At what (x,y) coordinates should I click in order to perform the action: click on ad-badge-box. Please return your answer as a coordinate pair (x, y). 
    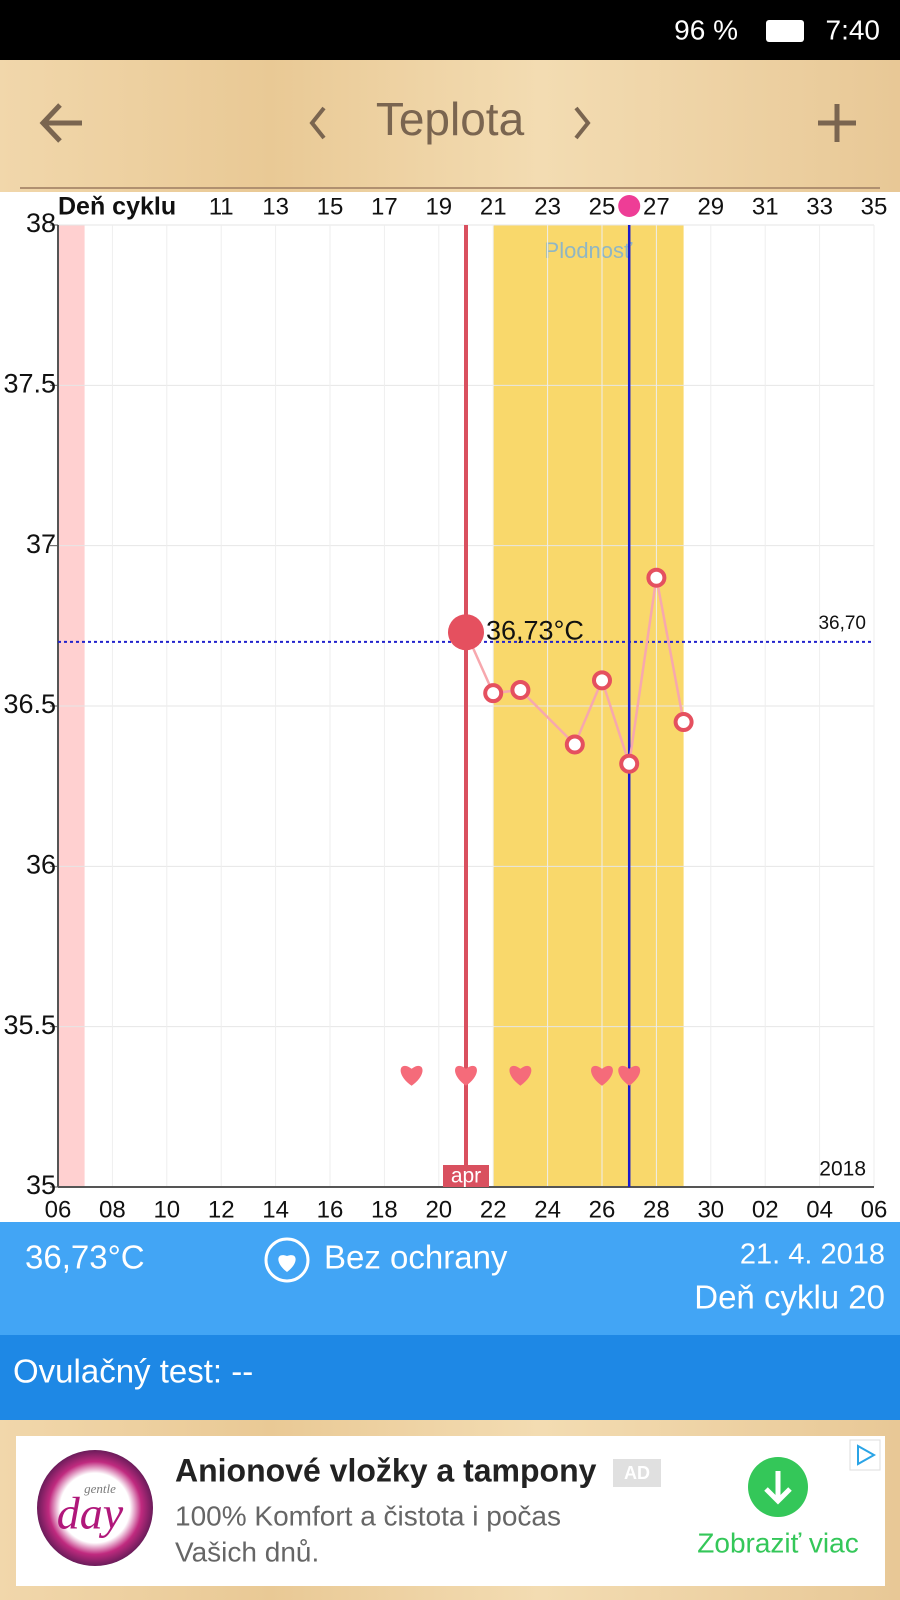
    Looking at the image, I should click on (637, 1473).